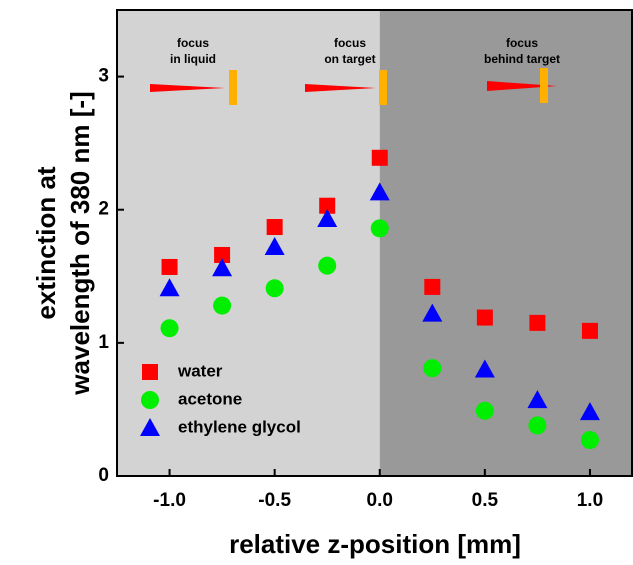 The image size is (633, 565). What do you see at coordinates (522, 59) in the screenshot?
I see `annotation: behind target` at bounding box center [522, 59].